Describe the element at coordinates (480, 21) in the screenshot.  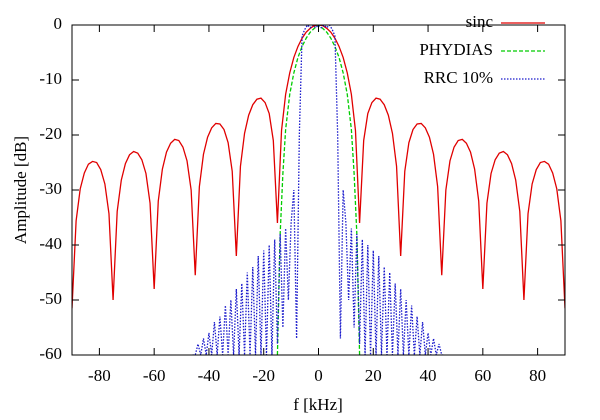
I see `legend-label: sinc` at that location.